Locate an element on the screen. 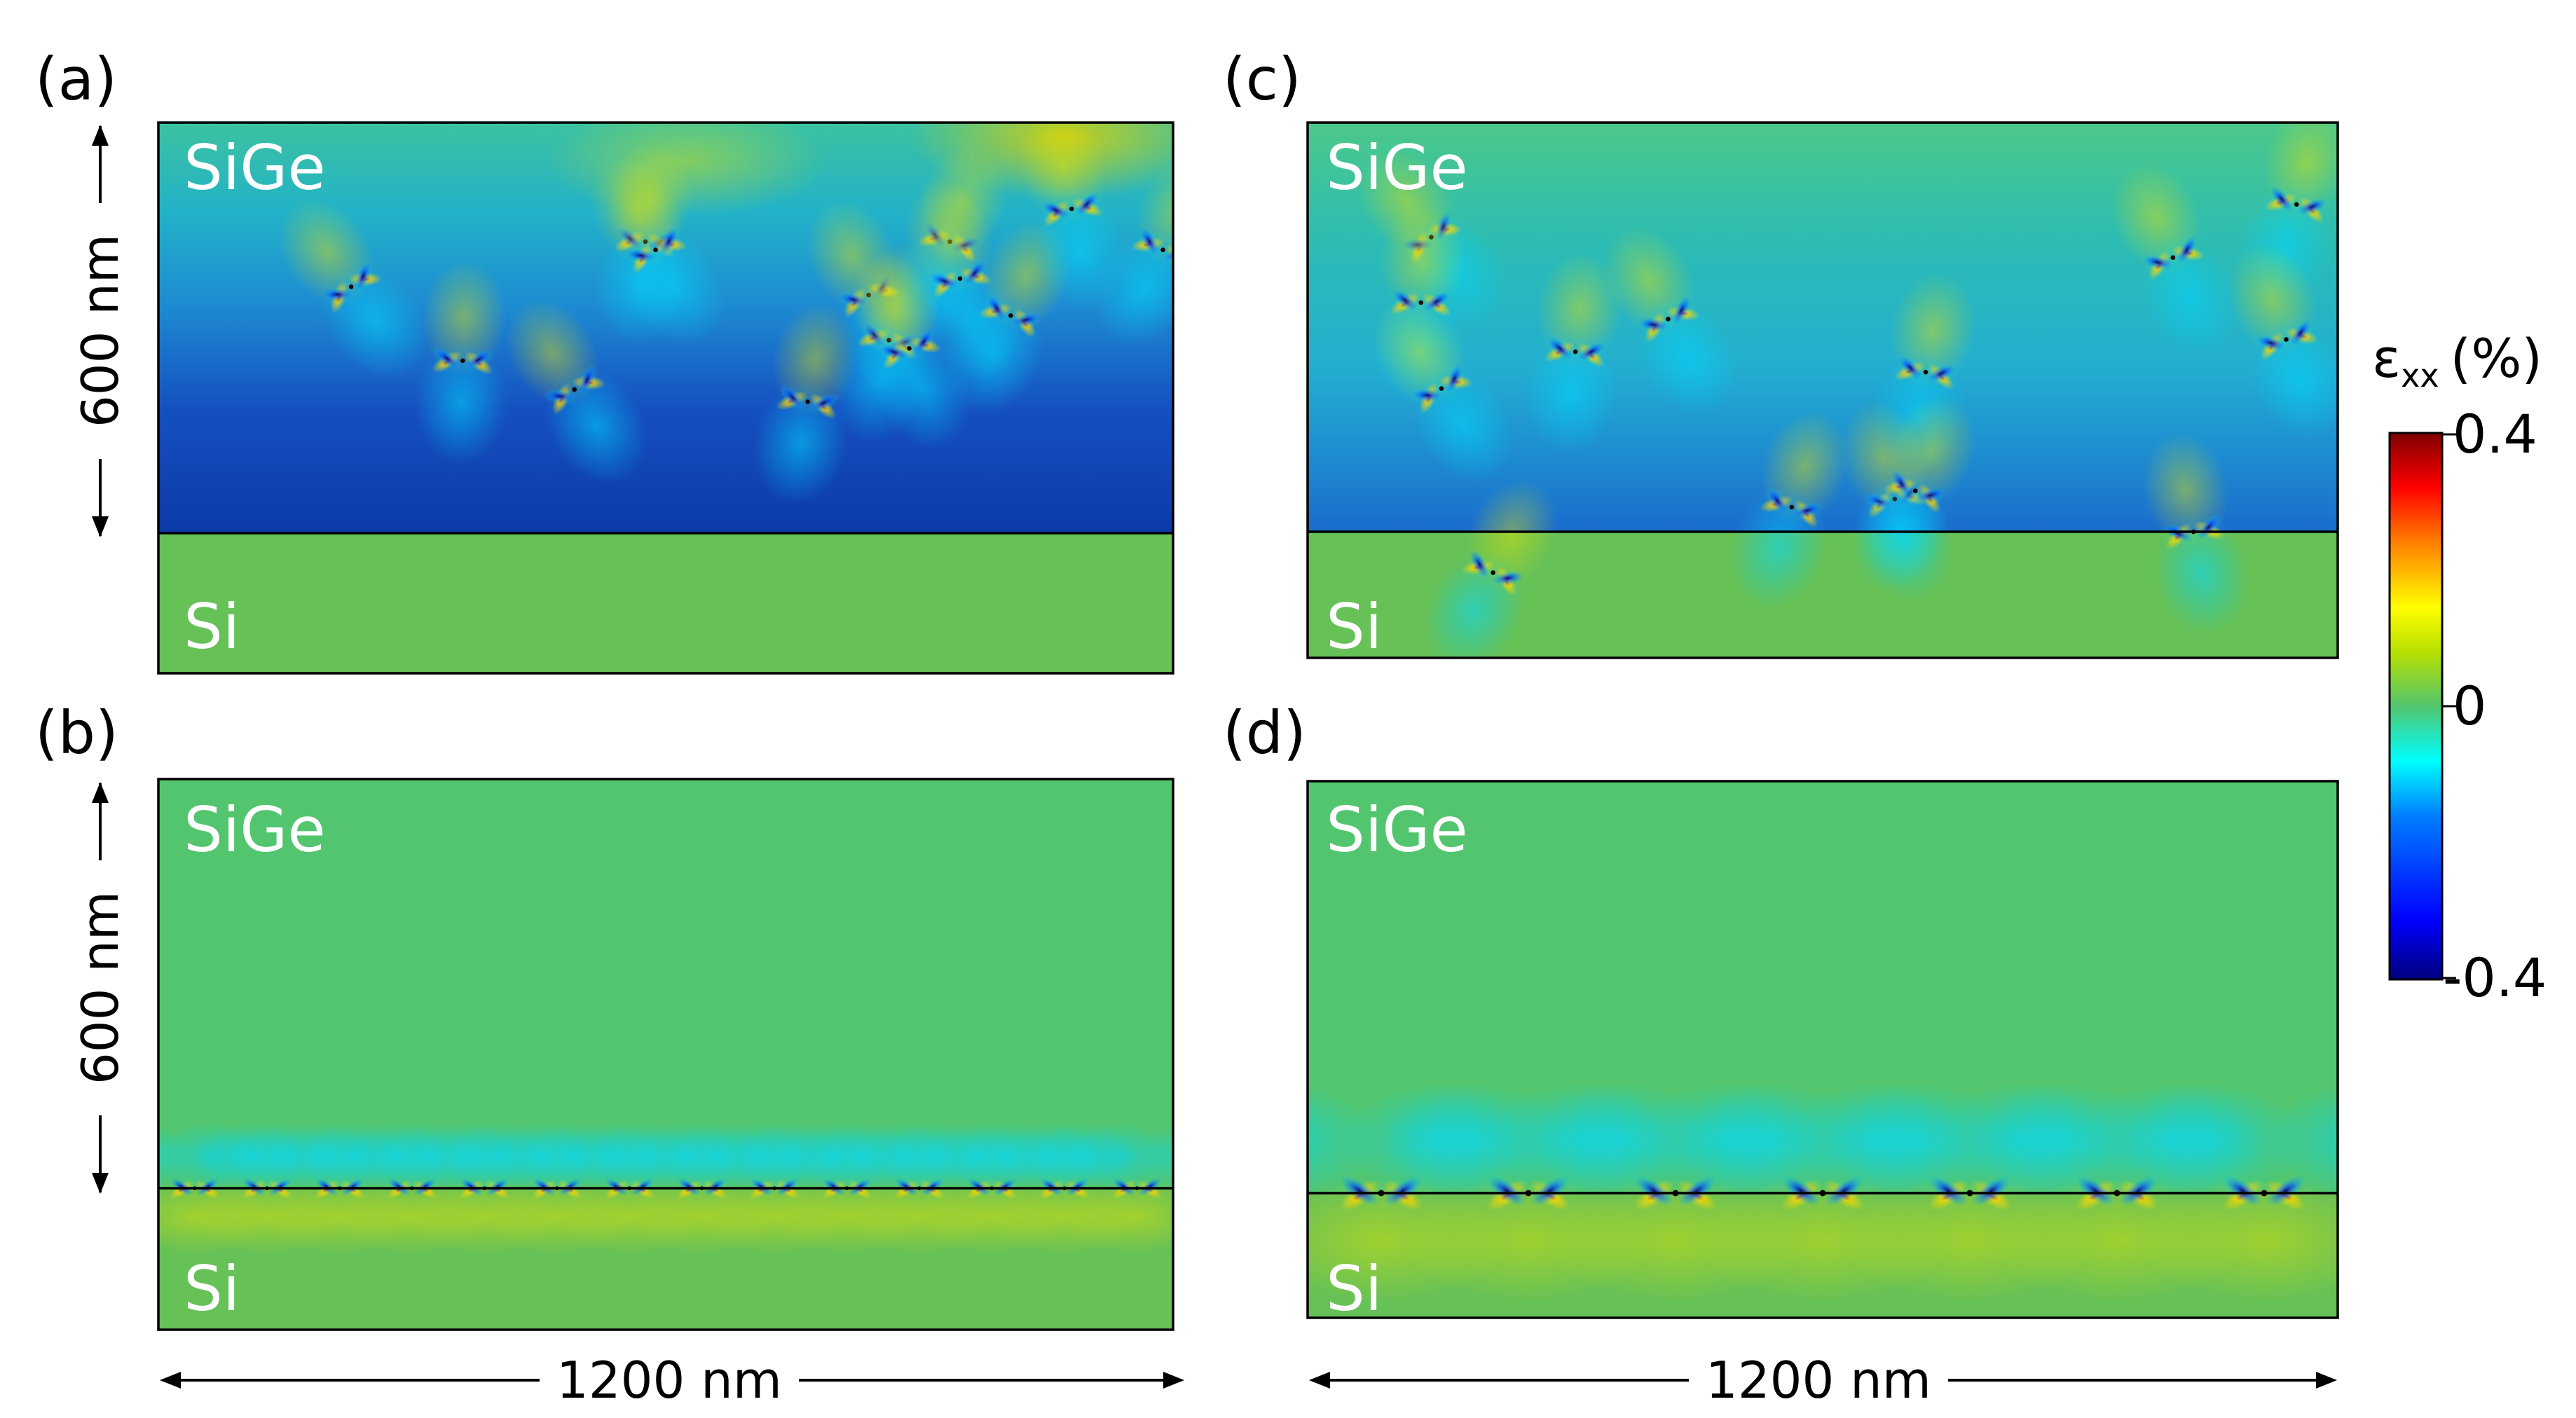 The image size is (2576, 1418). colorbar-tick-zero: 0 is located at coordinates (2469, 706).